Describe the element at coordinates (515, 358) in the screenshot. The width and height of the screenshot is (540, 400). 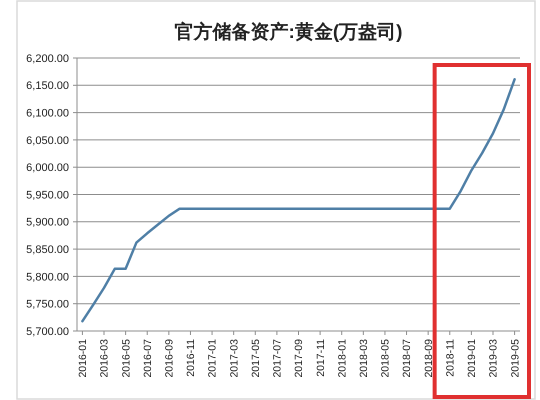
I see `x-tick-label: 2019-05` at that location.